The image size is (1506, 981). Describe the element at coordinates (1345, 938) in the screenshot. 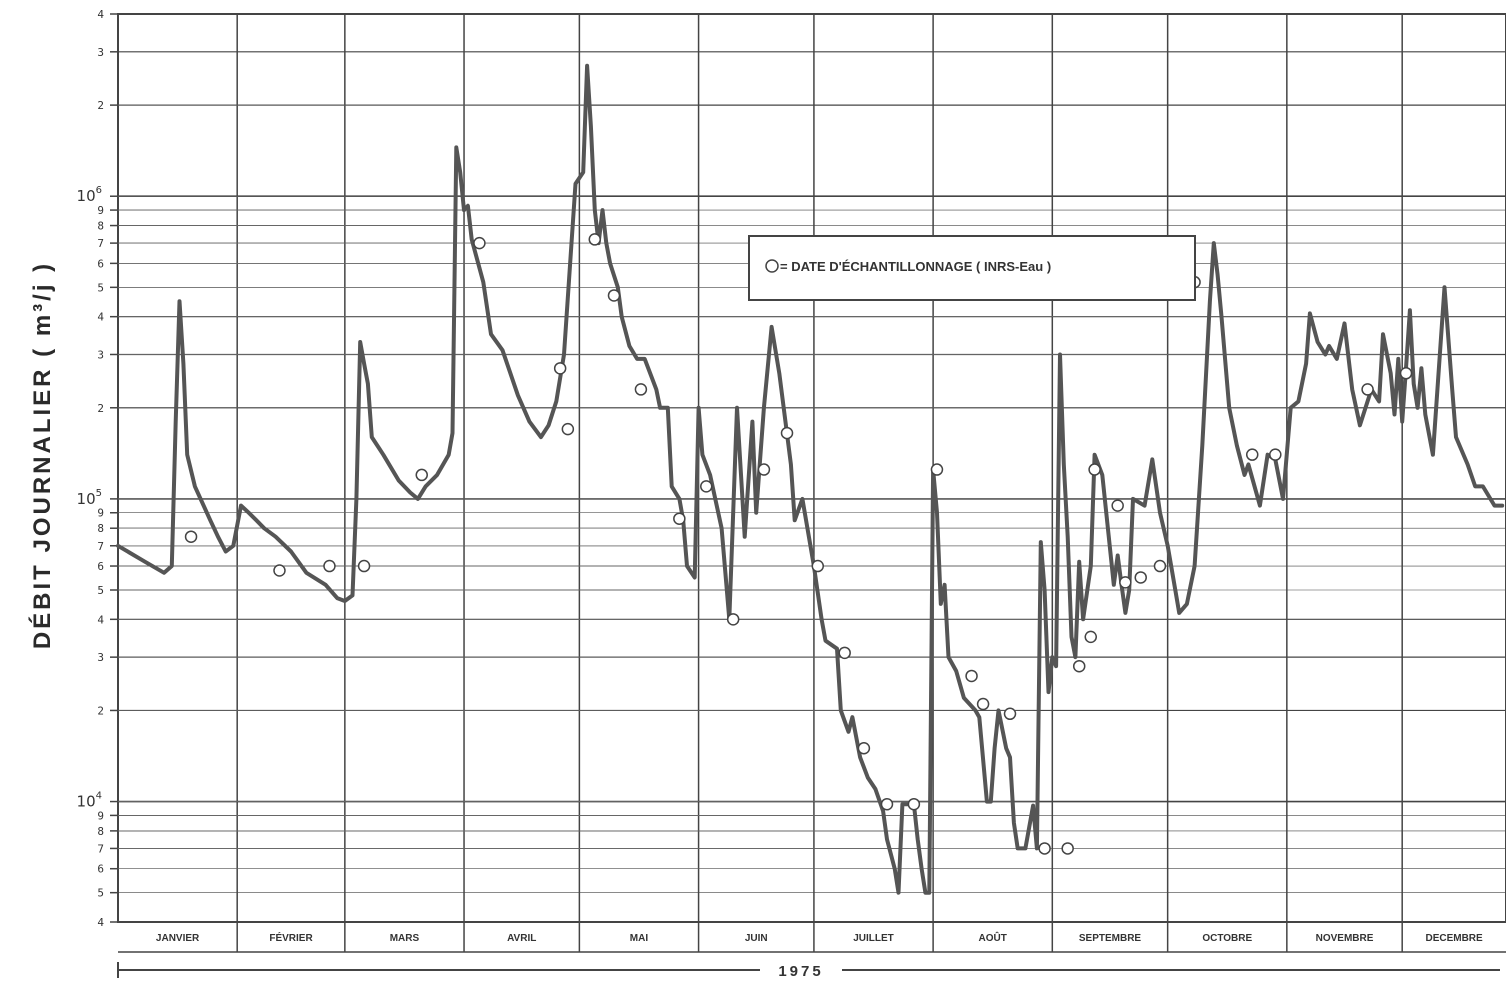

I see `month-label: NOVEMBRE` at that location.